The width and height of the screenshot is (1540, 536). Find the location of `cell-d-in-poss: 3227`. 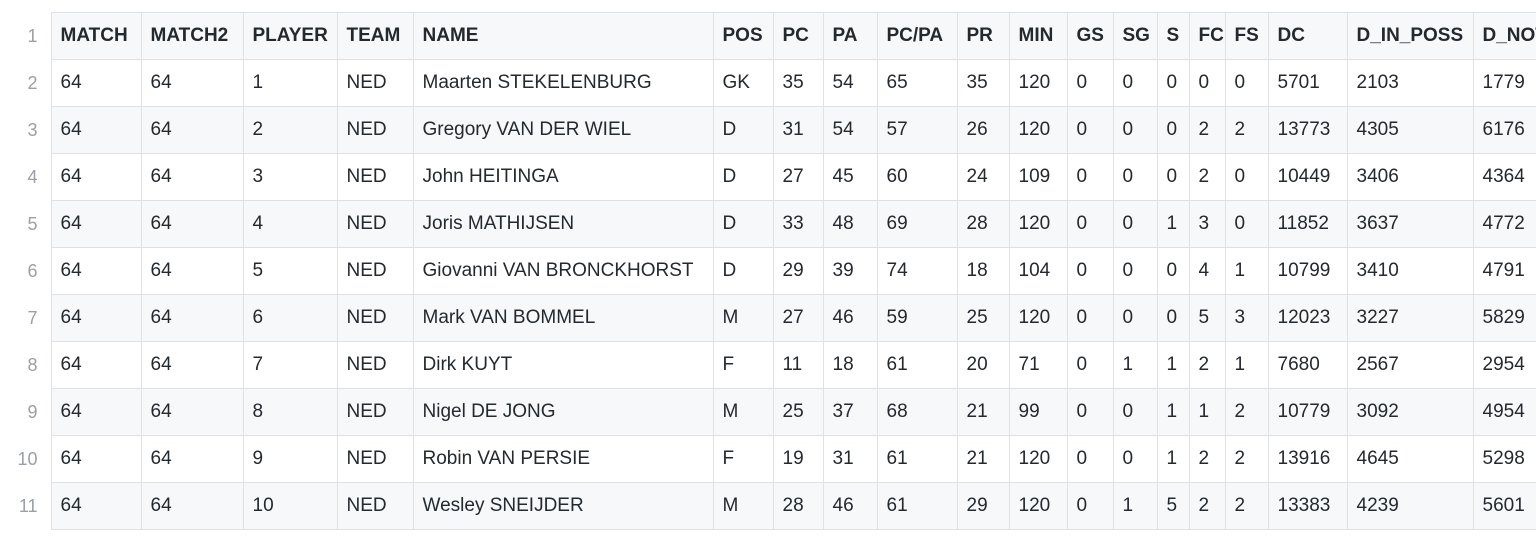

cell-d-in-poss: 3227 is located at coordinates (1410, 318).